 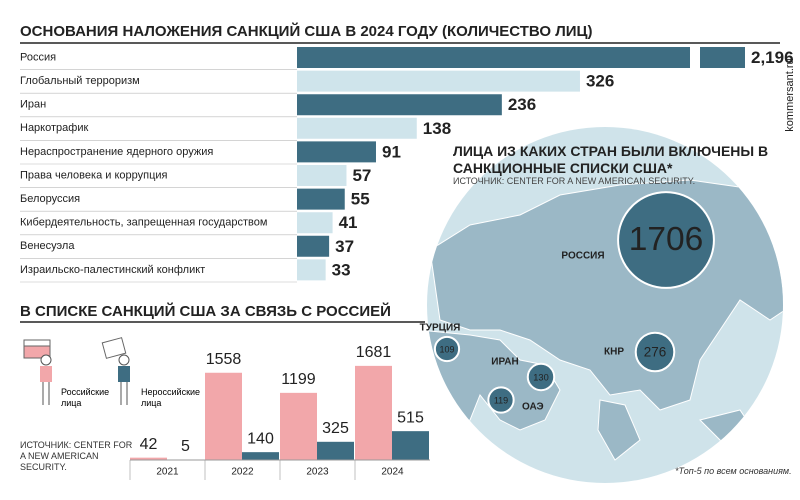 I want to click on value-label: 37, so click(x=344, y=246).